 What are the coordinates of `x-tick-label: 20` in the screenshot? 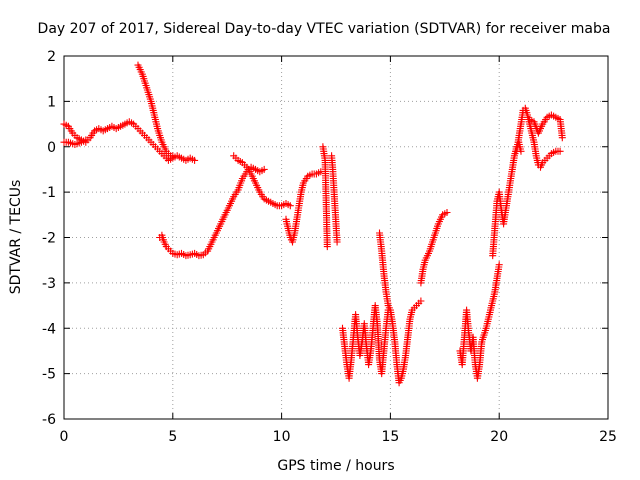 It's located at (499, 437).